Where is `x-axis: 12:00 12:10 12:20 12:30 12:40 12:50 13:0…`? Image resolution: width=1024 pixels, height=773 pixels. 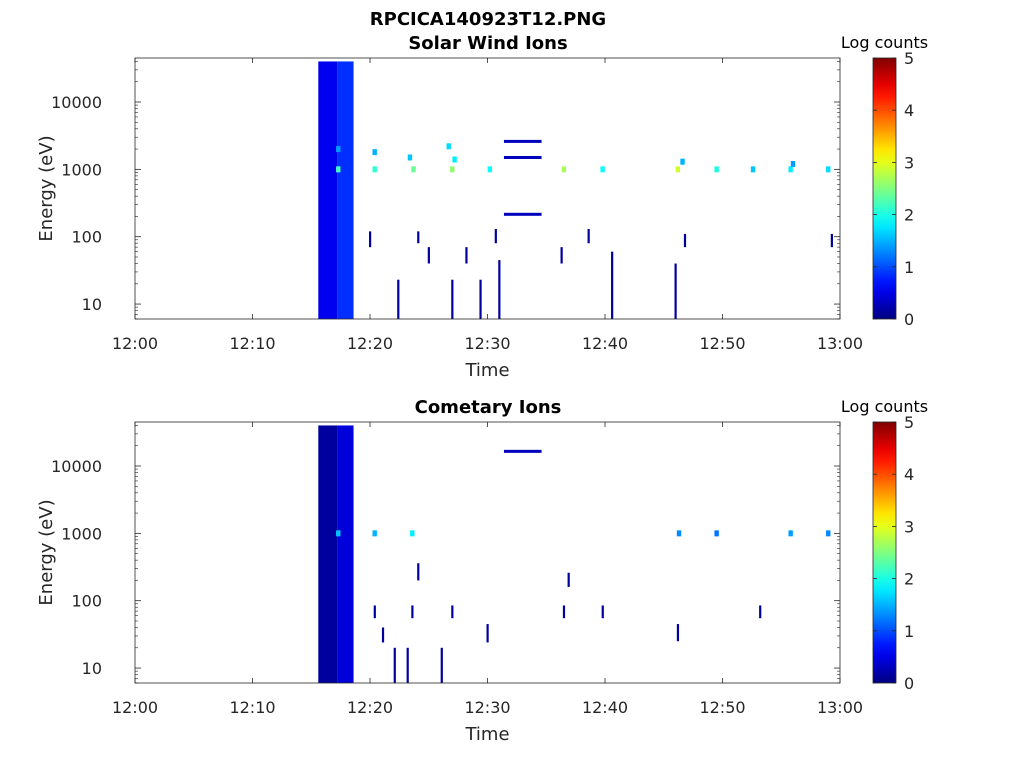 x-axis: 12:00 12:10 12:20 12:30 12:40 12:50 13:0… is located at coordinates (487, 343).